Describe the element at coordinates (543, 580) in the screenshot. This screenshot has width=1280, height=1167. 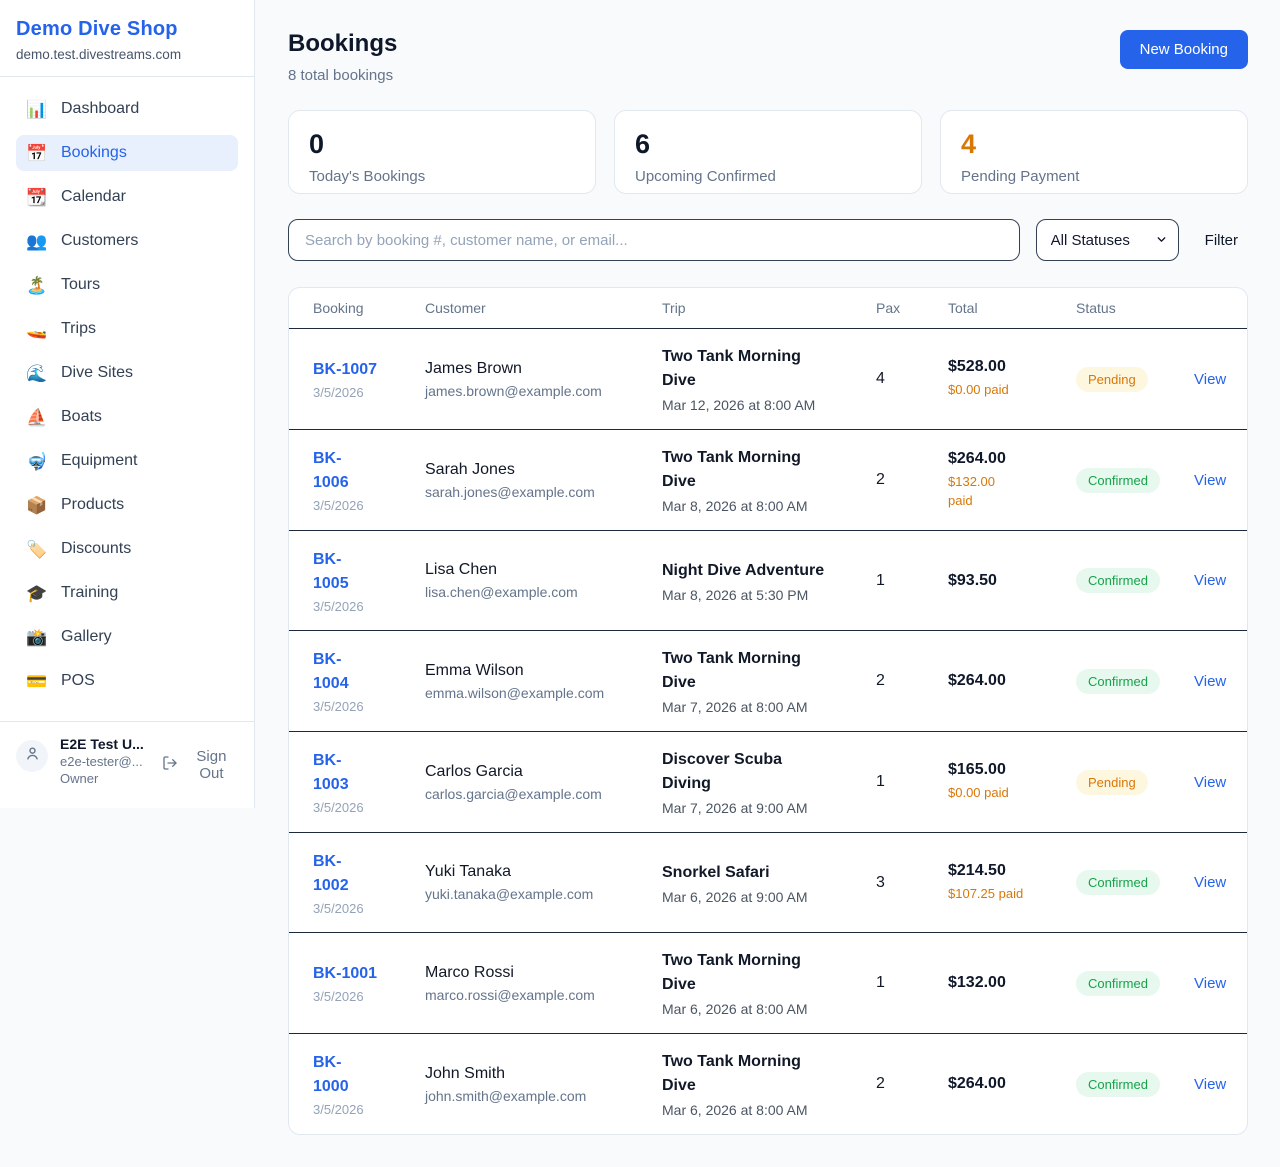
I see `customer-cell: Lisa Chen lisa.chen@example.com` at that location.